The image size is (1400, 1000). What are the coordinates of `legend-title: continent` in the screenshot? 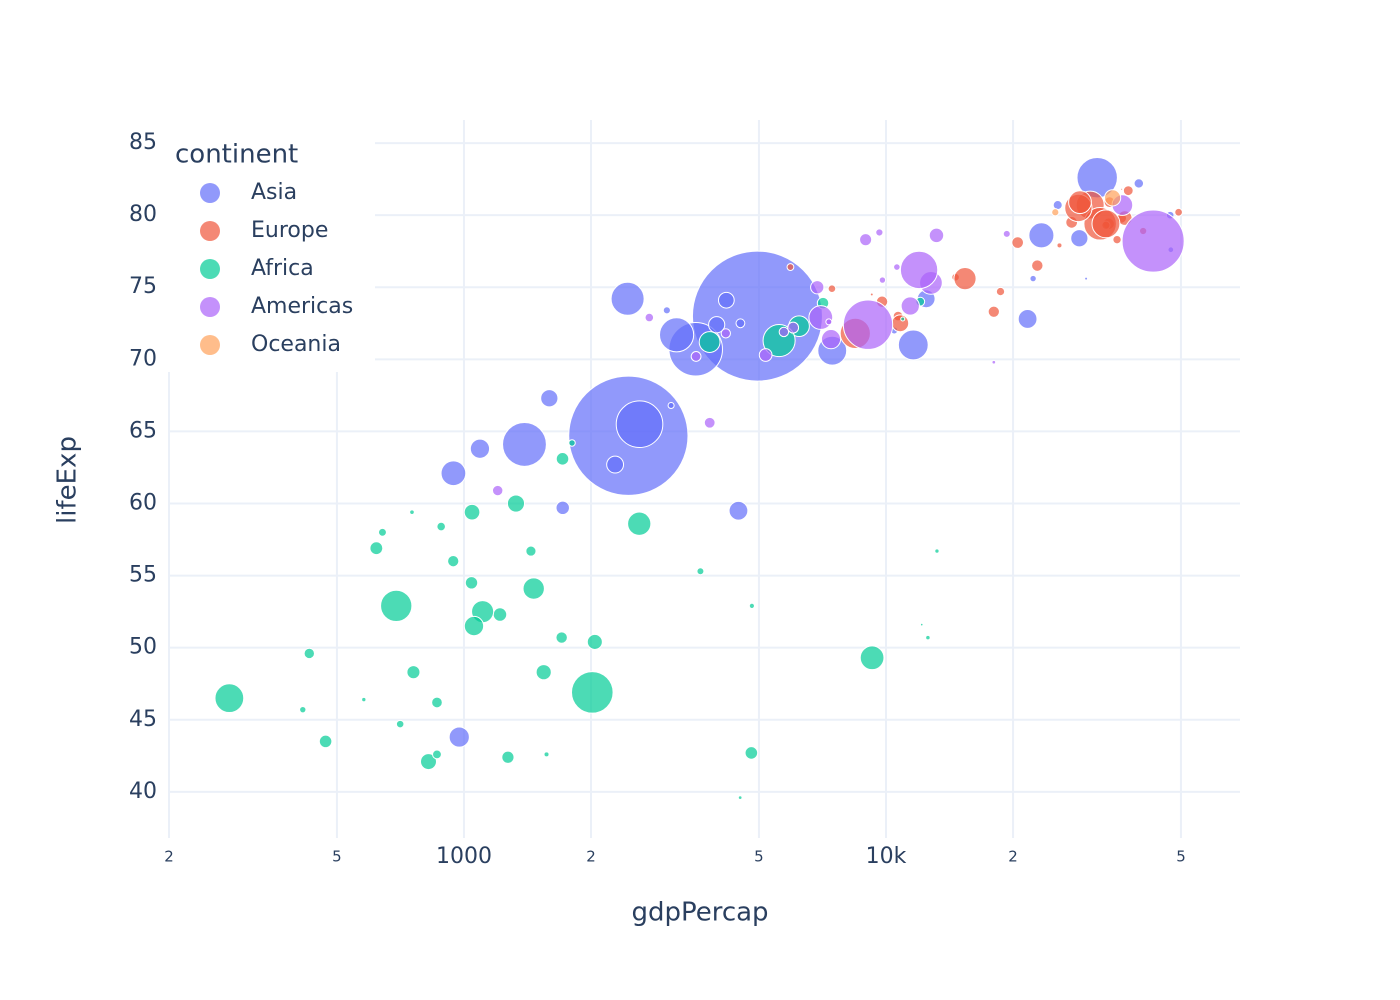 It's located at (236, 155).